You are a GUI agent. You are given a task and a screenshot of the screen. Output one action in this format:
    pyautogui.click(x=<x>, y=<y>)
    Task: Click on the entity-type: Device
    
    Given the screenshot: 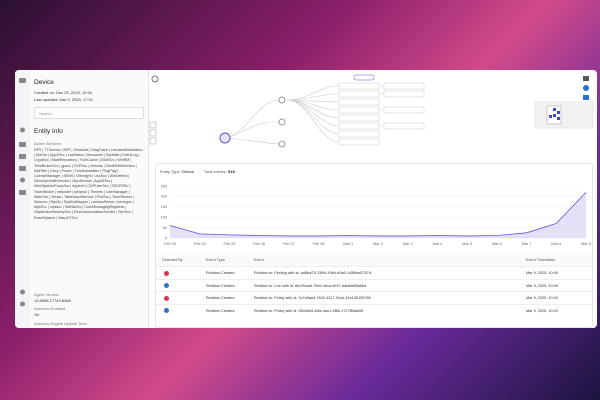 What is the action you would take?
    pyautogui.click(x=188, y=171)
    